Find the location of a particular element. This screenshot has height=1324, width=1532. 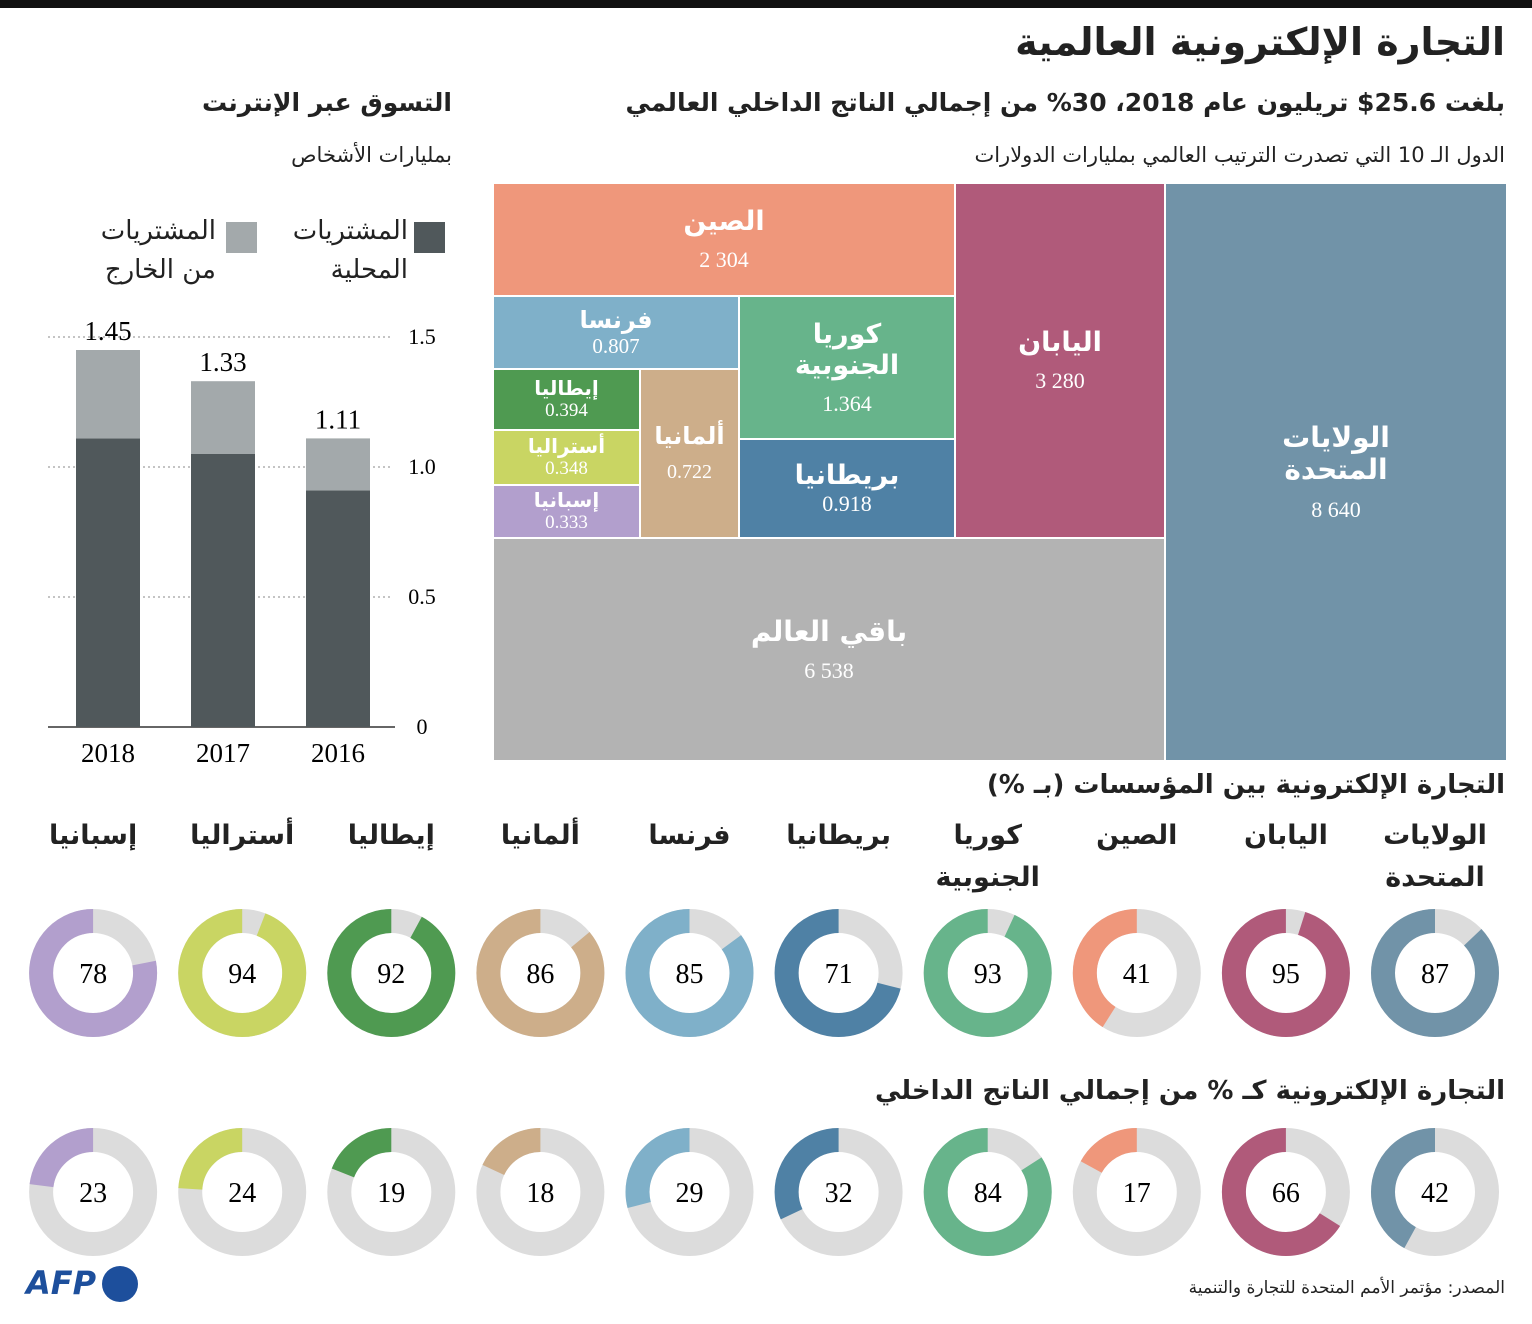

treemap-label: الصين is located at coordinates (724, 222).